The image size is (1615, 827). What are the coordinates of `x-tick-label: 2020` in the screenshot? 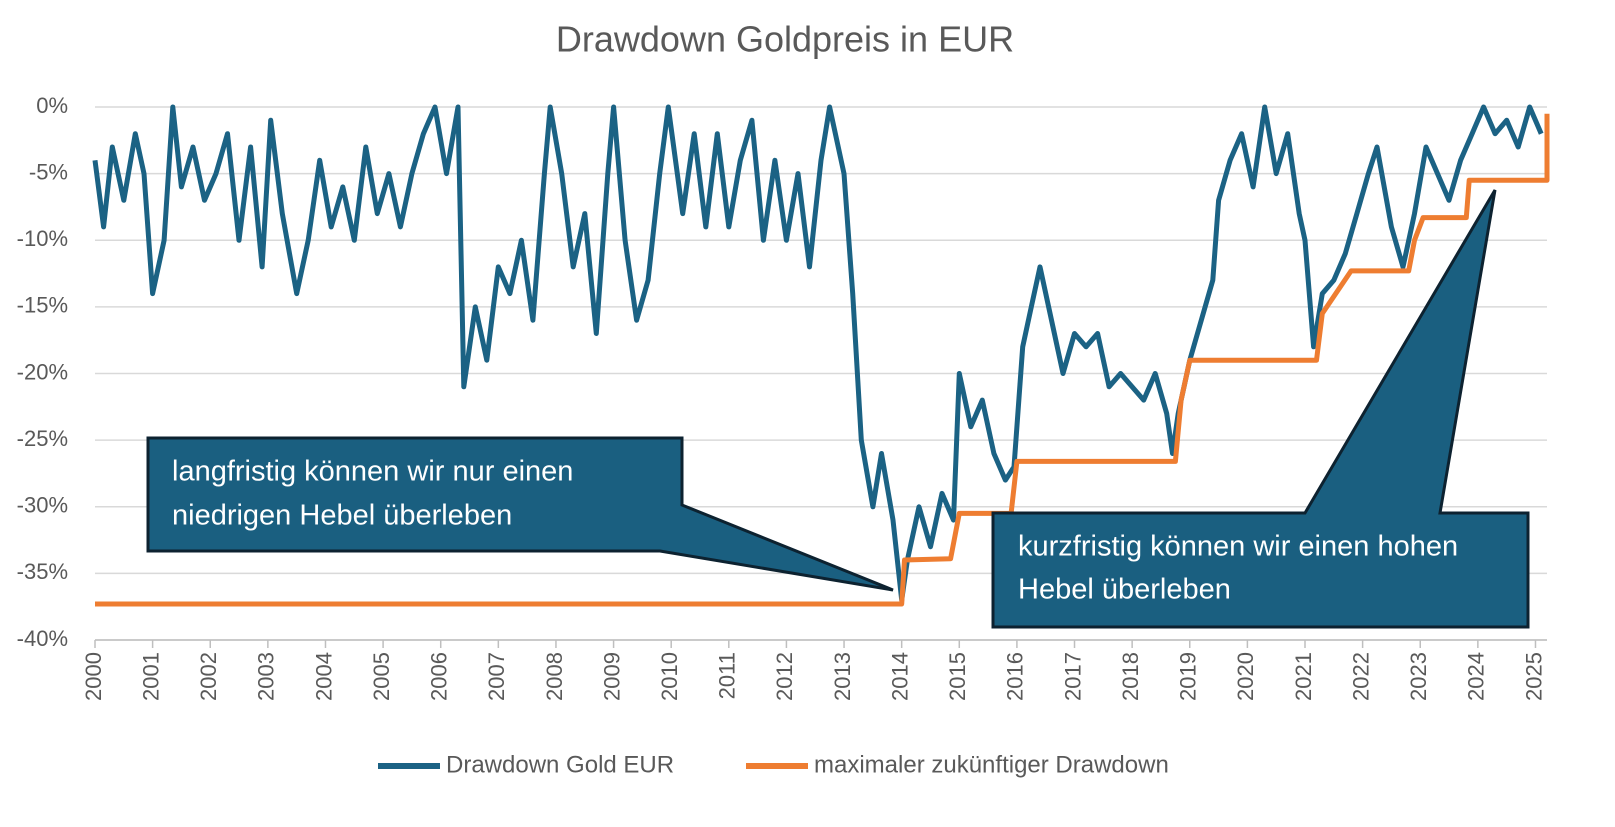 It's located at (1245, 676).